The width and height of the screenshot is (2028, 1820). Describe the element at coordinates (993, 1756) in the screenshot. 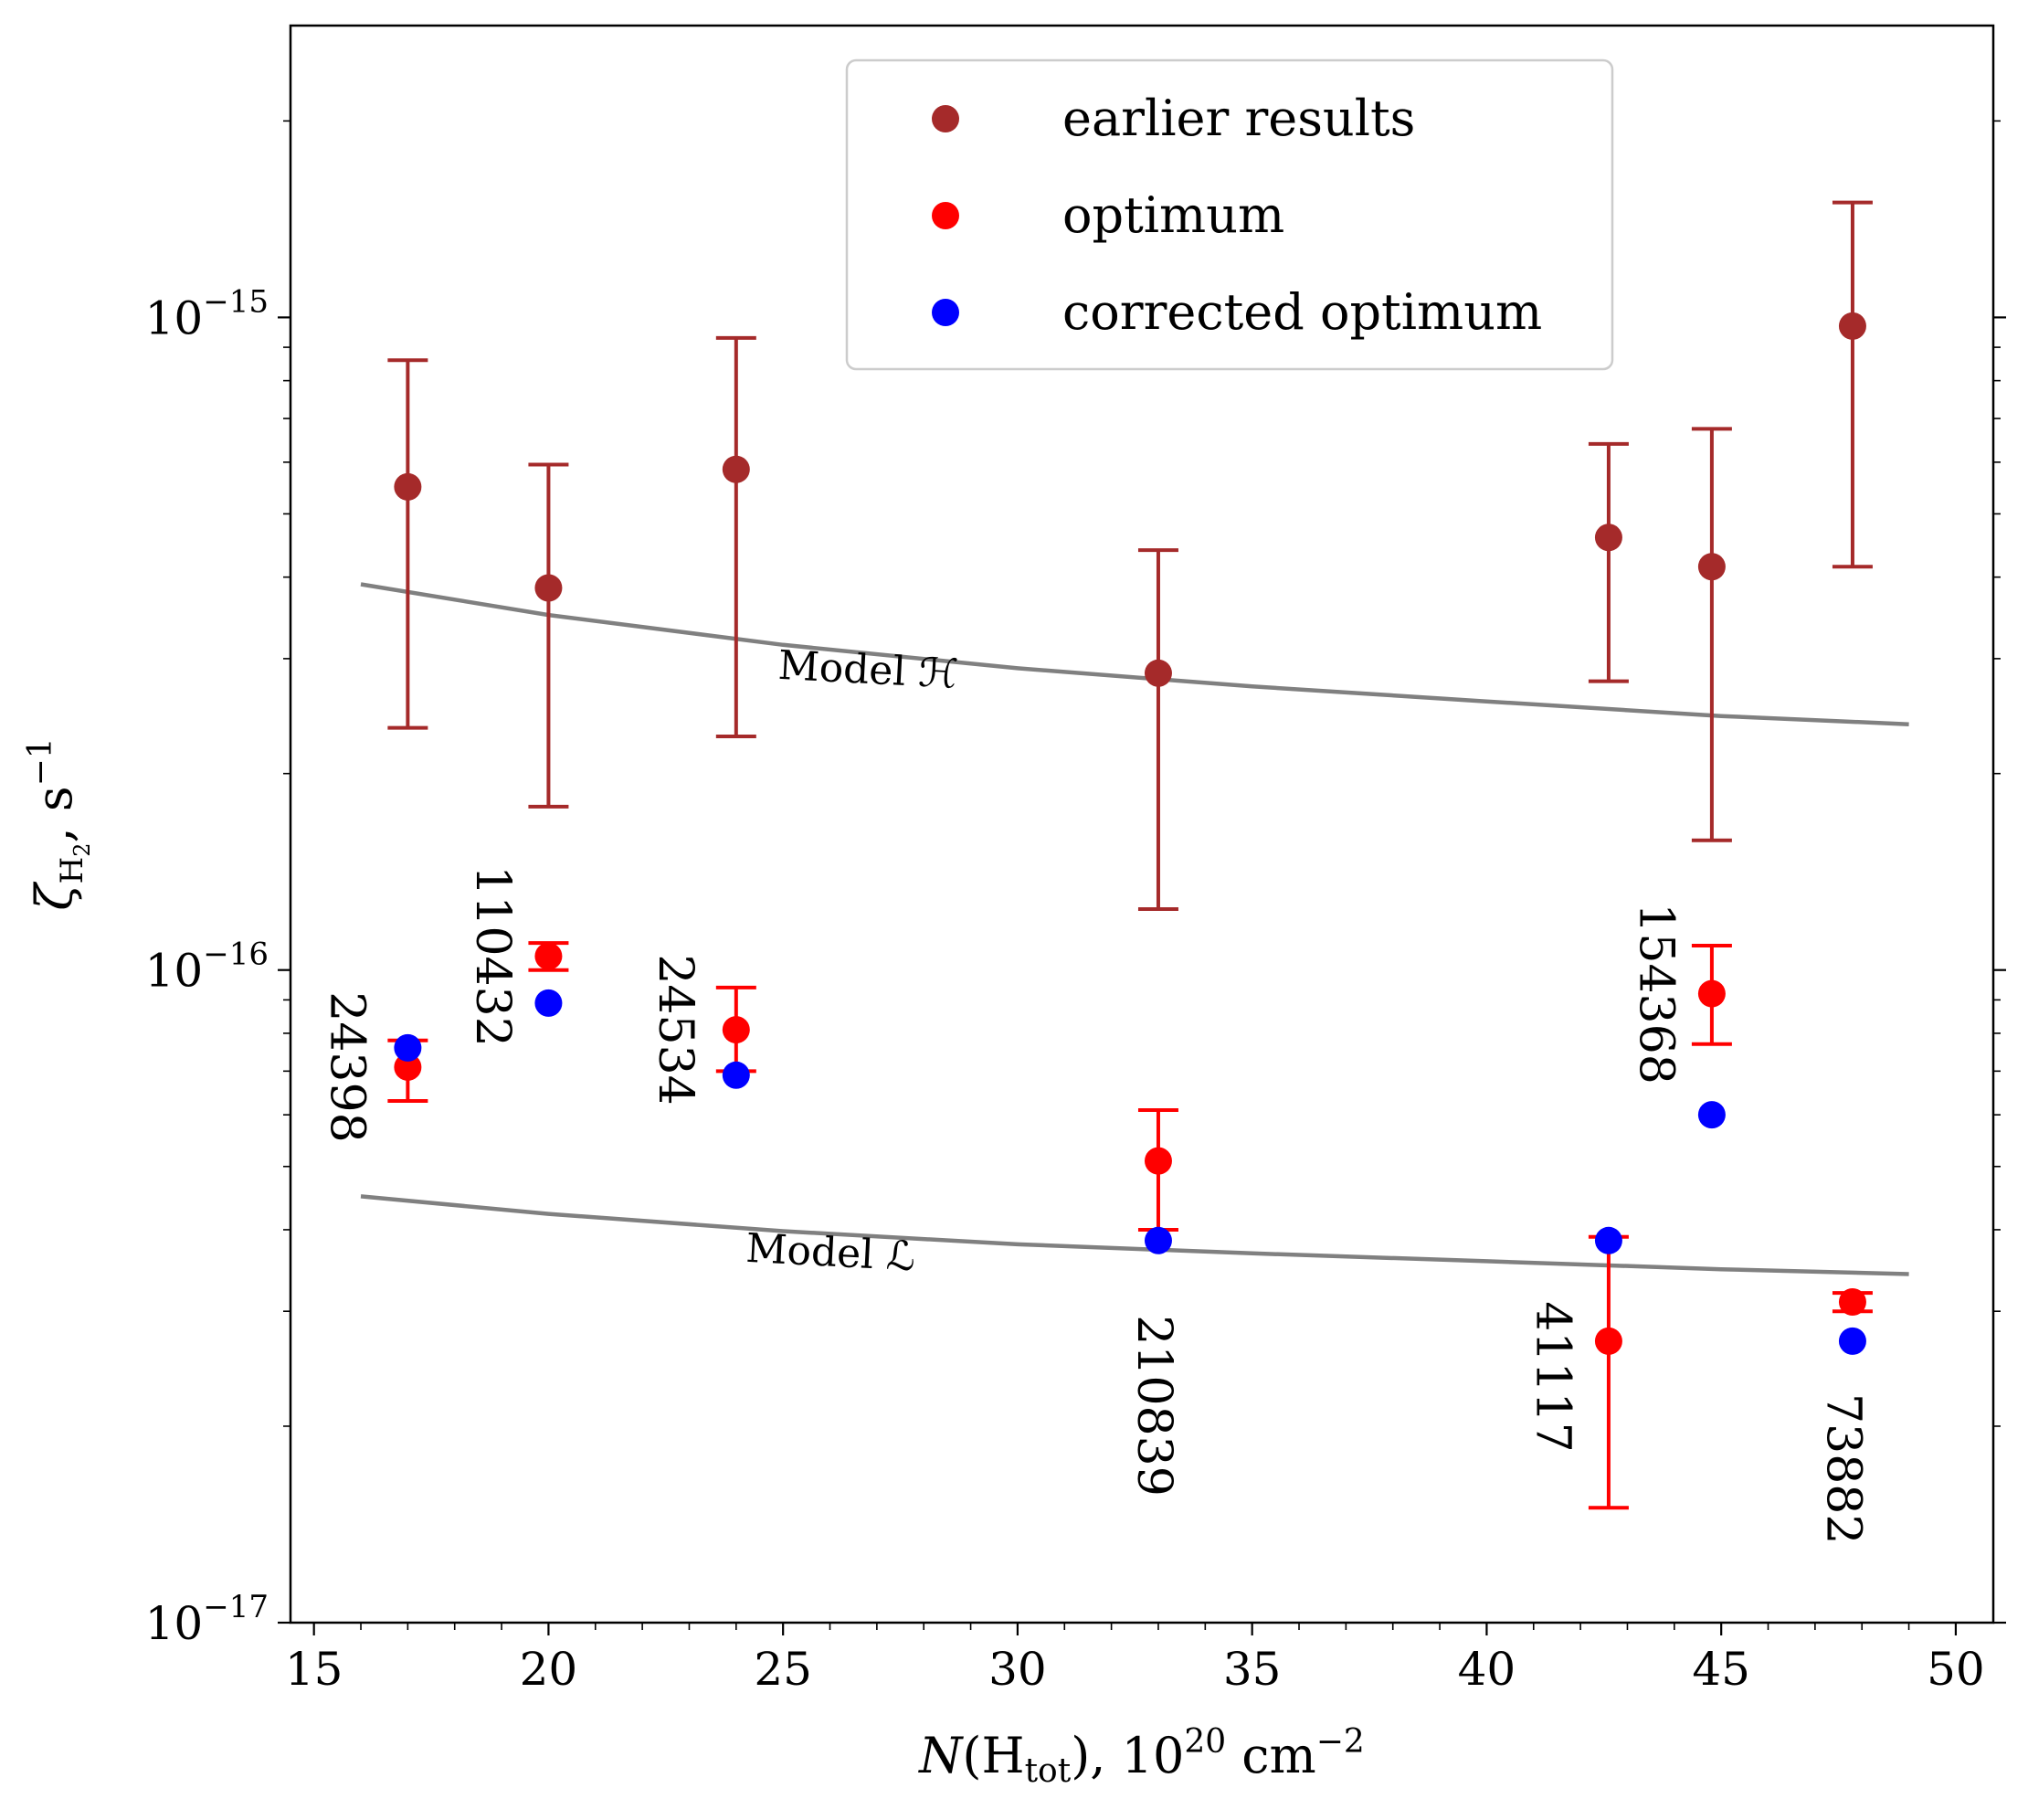

I see `x-axis-title-part: (H` at that location.